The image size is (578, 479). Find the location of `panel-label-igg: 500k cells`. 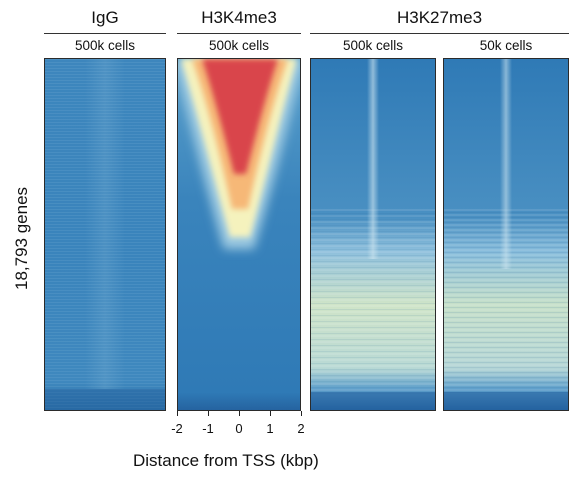

panel-label-igg: 500k cells is located at coordinates (105, 45).